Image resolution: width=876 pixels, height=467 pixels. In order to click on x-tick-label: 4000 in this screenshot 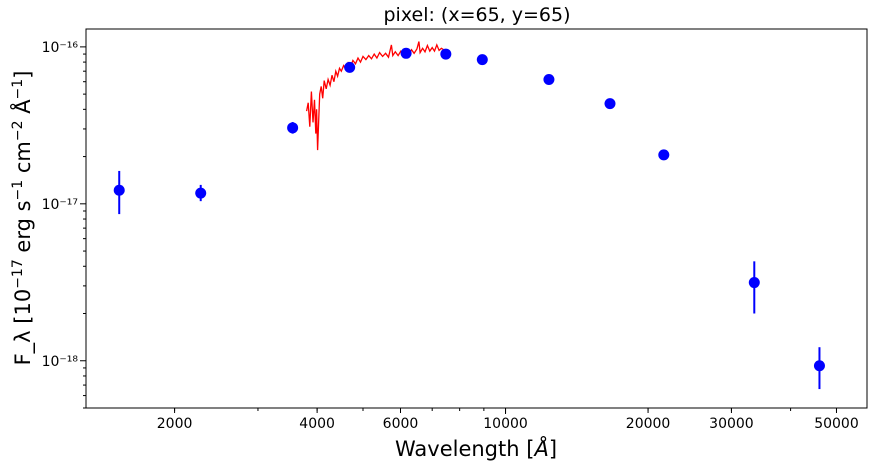, I will do `click(317, 424)`.